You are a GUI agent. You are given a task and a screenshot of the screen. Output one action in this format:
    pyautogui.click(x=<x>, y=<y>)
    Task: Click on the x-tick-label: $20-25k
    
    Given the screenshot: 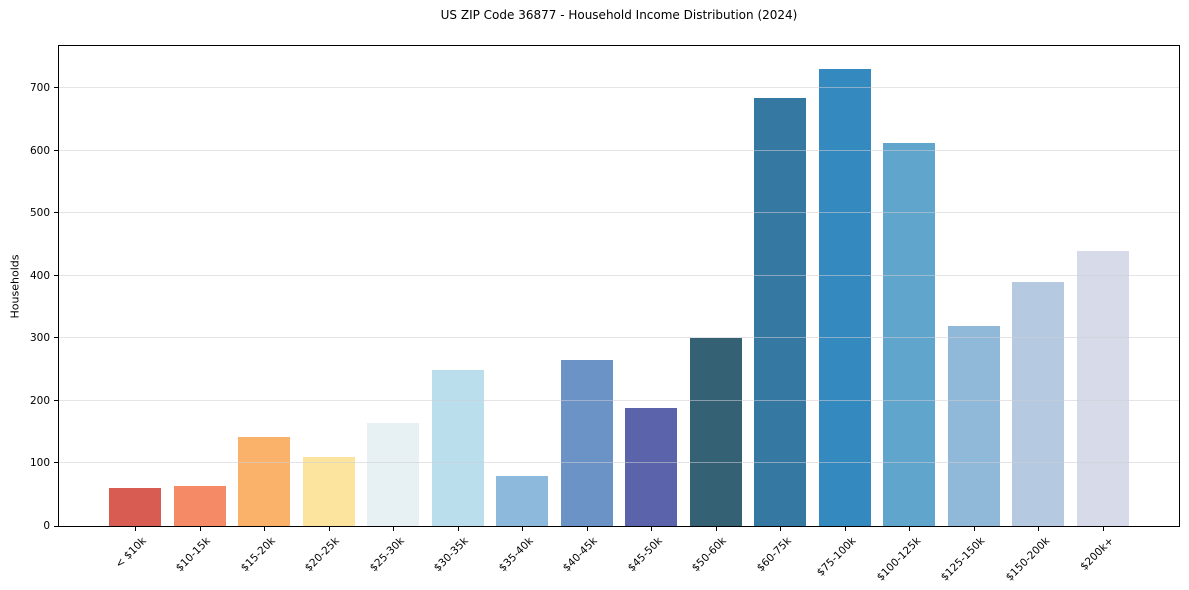 What is the action you would take?
    pyautogui.click(x=323, y=555)
    